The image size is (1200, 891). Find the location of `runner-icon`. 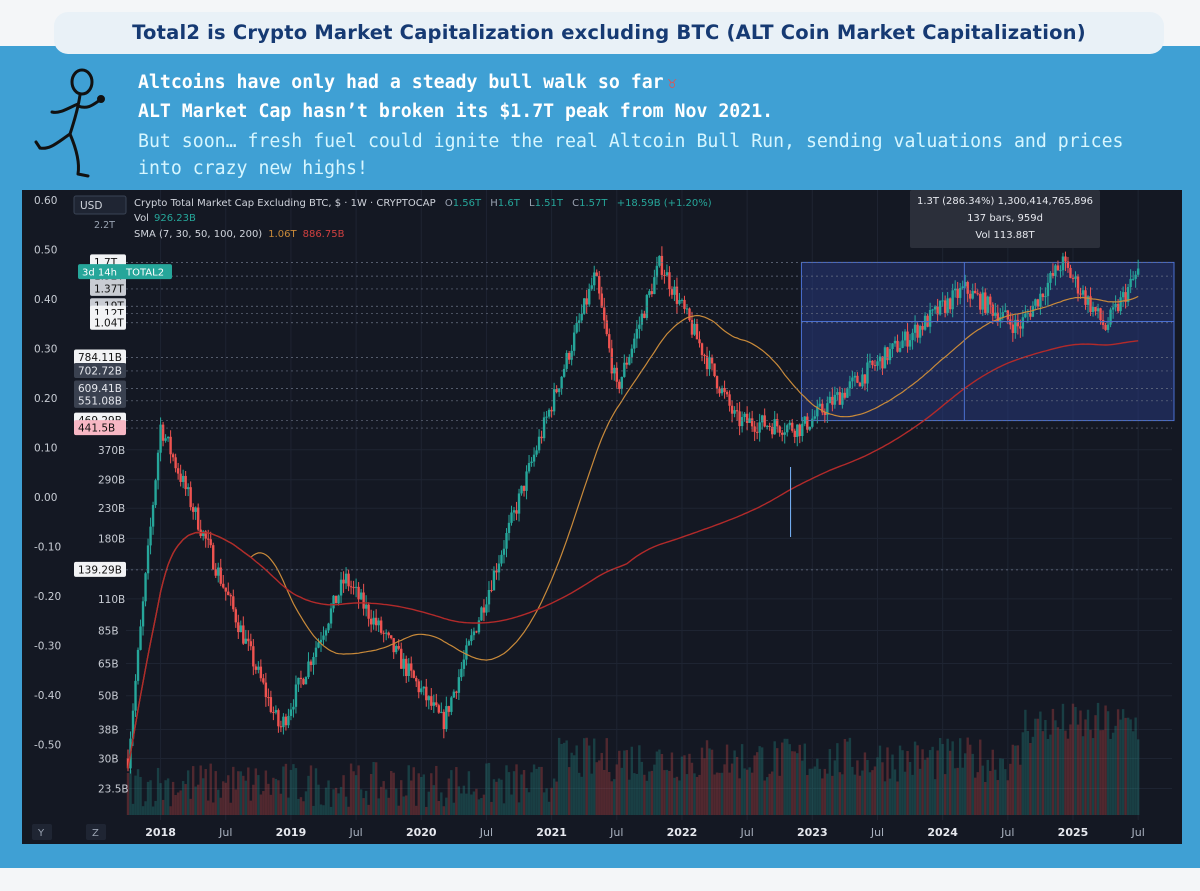

runner-icon is located at coordinates (69, 123).